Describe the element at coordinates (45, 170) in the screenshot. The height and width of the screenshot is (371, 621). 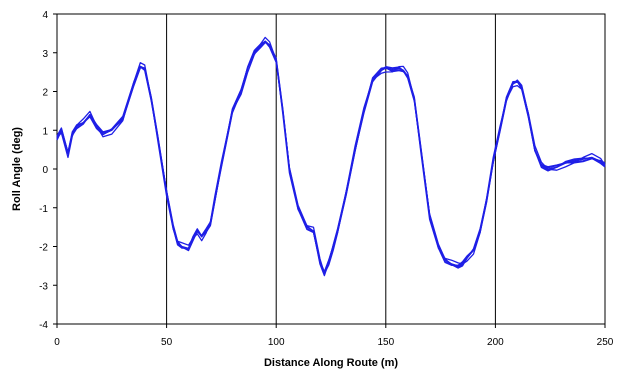
I see `y-tick-label: 0` at that location.